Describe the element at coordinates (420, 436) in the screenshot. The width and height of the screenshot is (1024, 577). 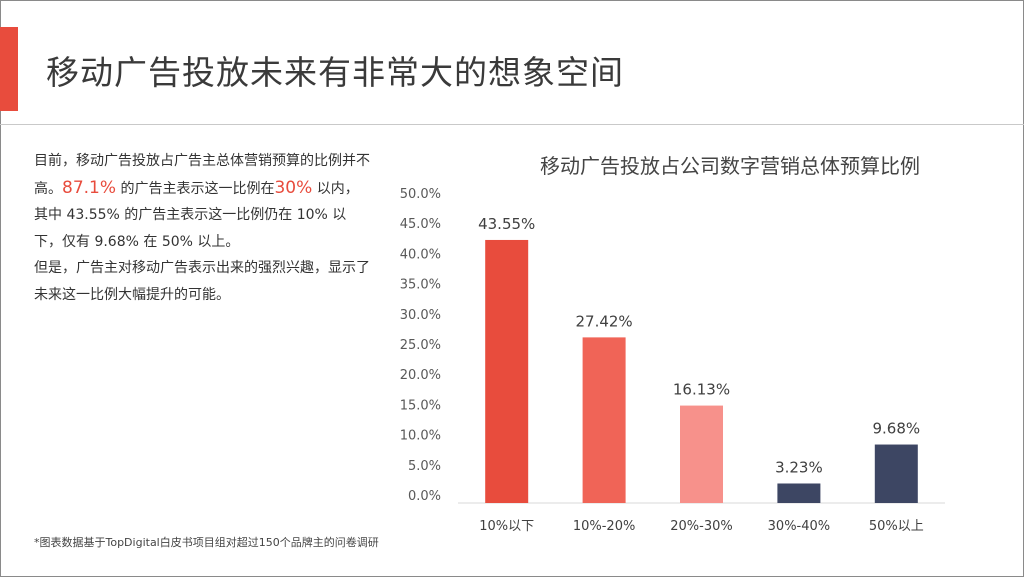
I see `y-tick-label: 10.0%` at that location.